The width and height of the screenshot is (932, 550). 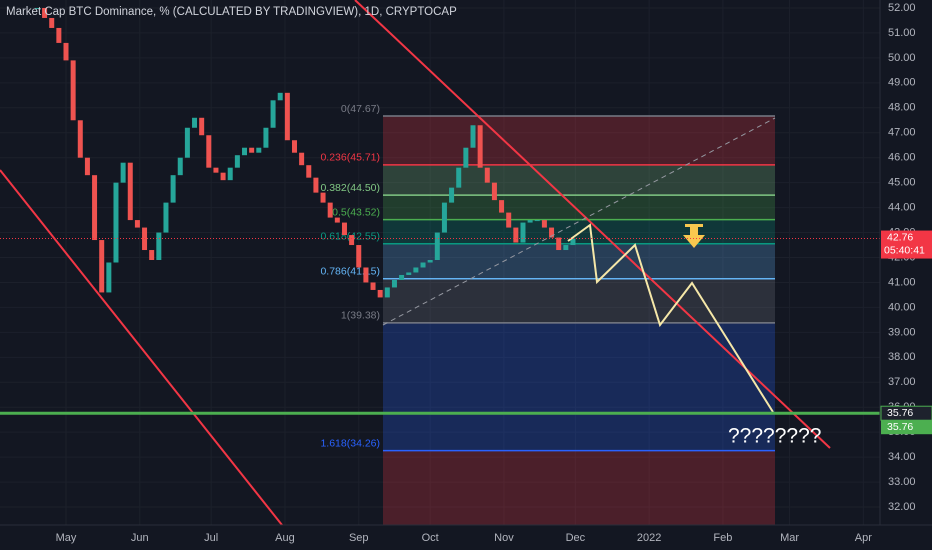 What do you see at coordinates (356, 212) in the screenshot?
I see `fib-label: 0.5(43.52)` at bounding box center [356, 212].